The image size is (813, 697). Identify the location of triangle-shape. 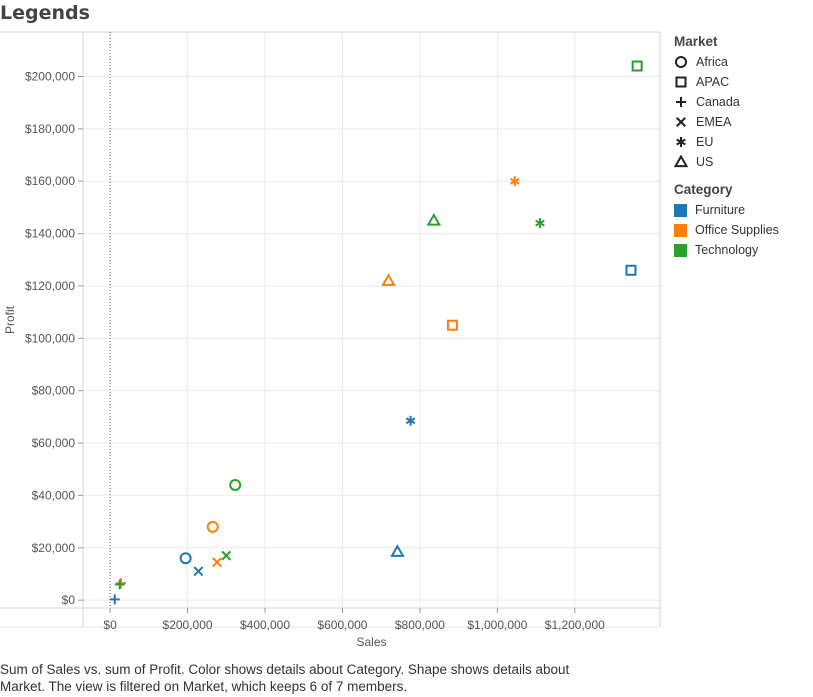
(681, 161).